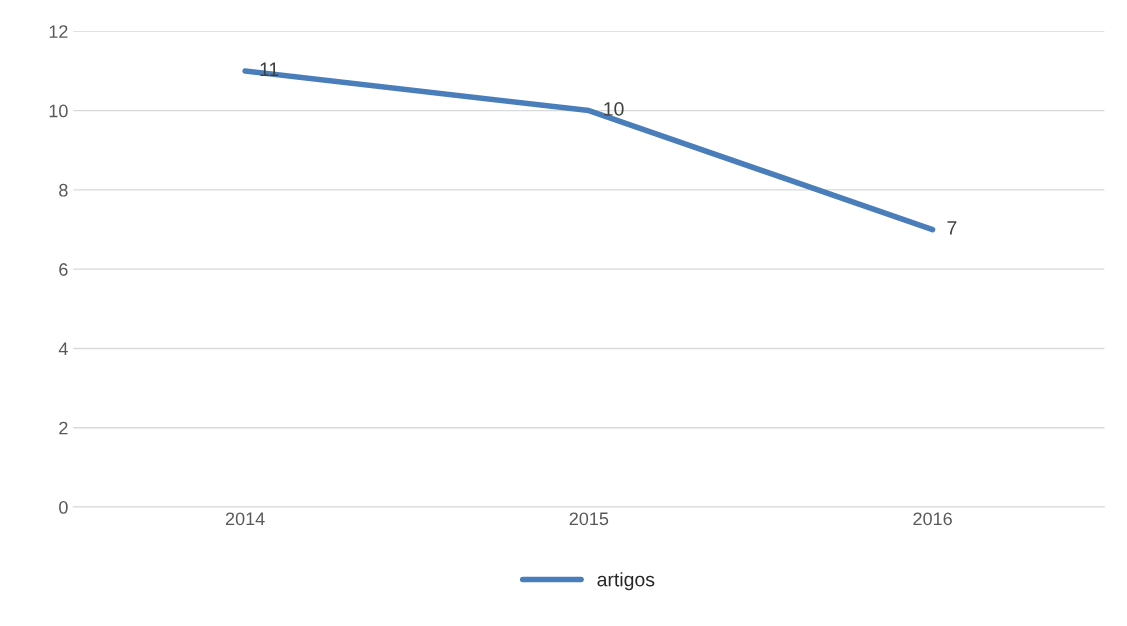 The height and width of the screenshot is (626, 1127). I want to click on y-tick-label: 10, so click(58, 111).